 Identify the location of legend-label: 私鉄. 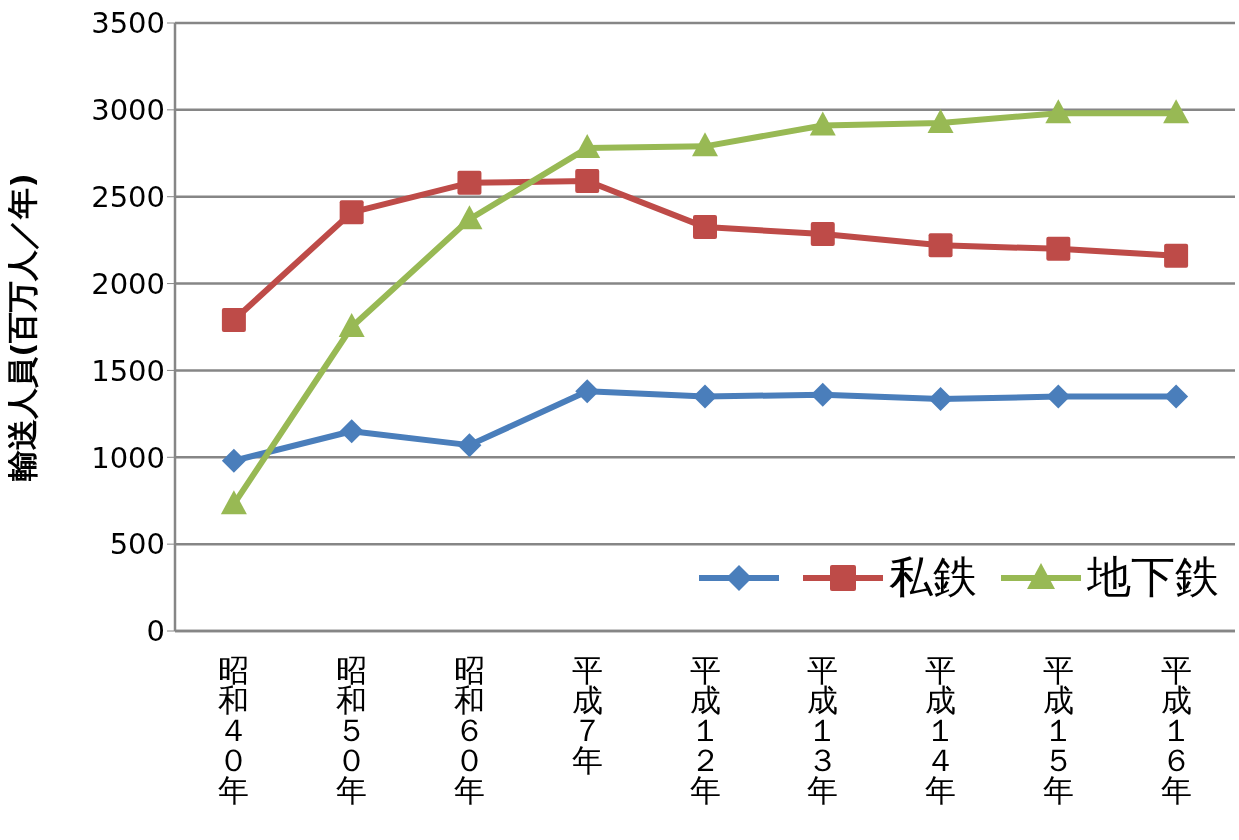
(933, 577).